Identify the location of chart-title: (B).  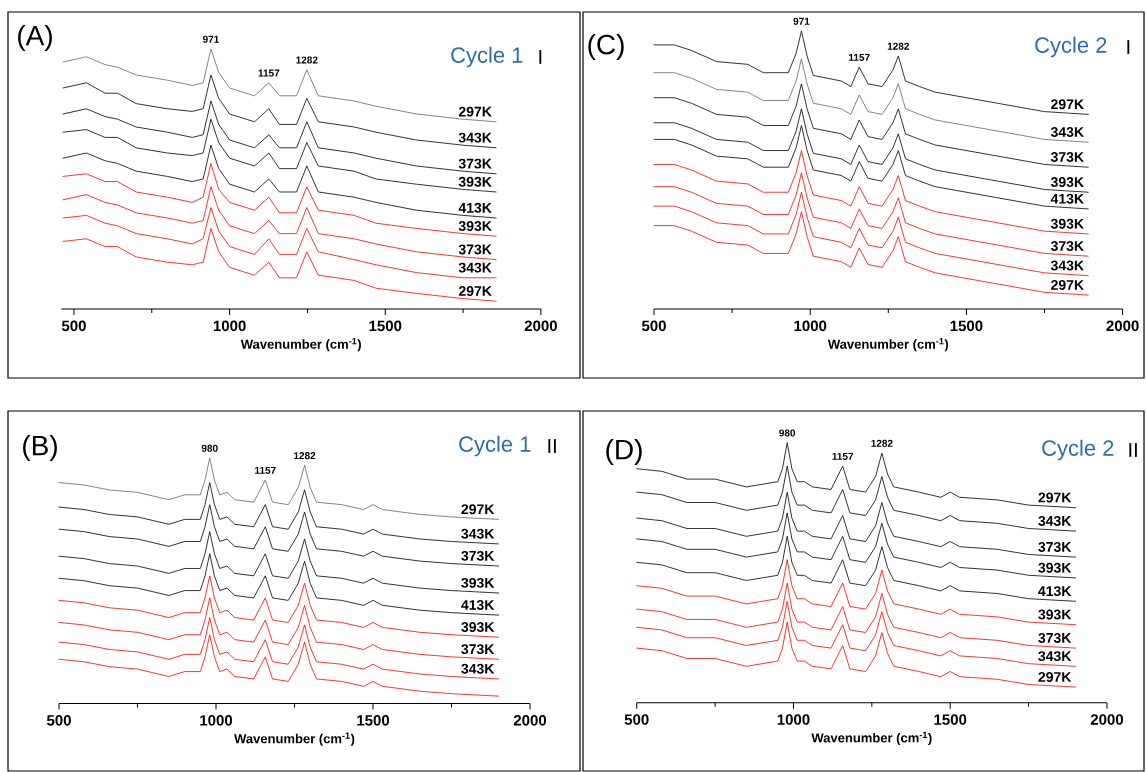
(40, 448).